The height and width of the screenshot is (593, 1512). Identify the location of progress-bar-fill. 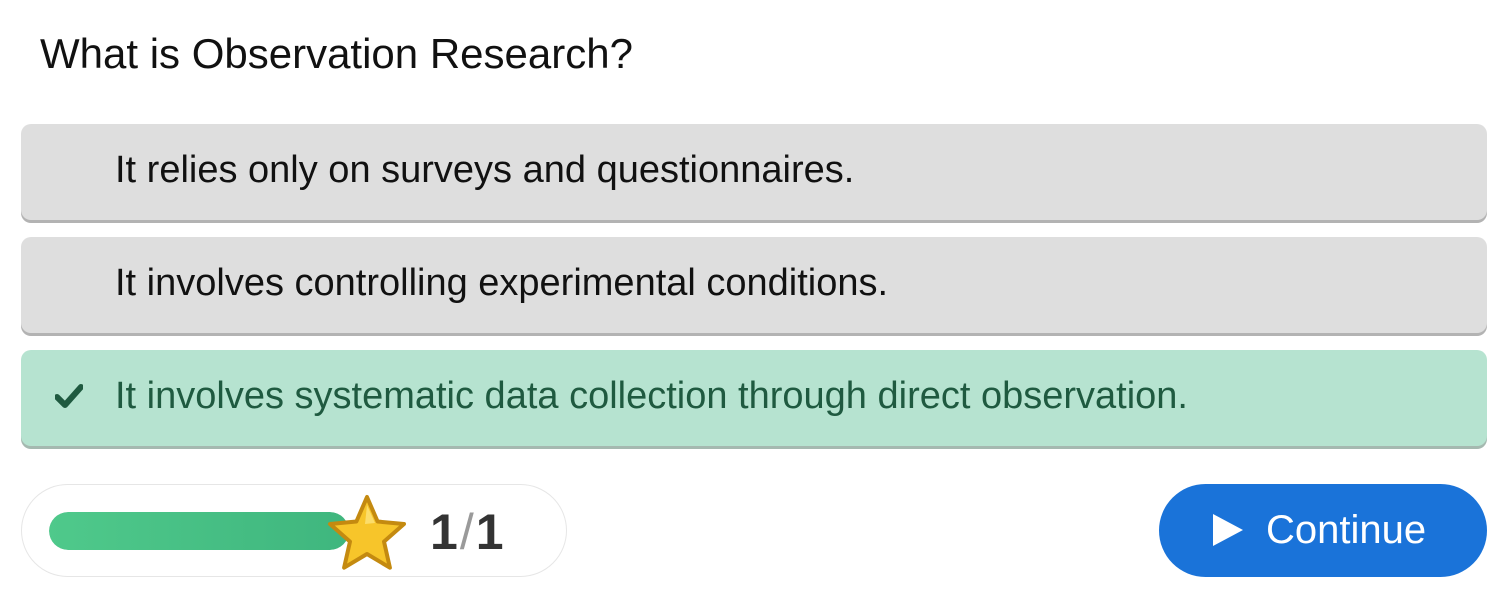
(199, 531).